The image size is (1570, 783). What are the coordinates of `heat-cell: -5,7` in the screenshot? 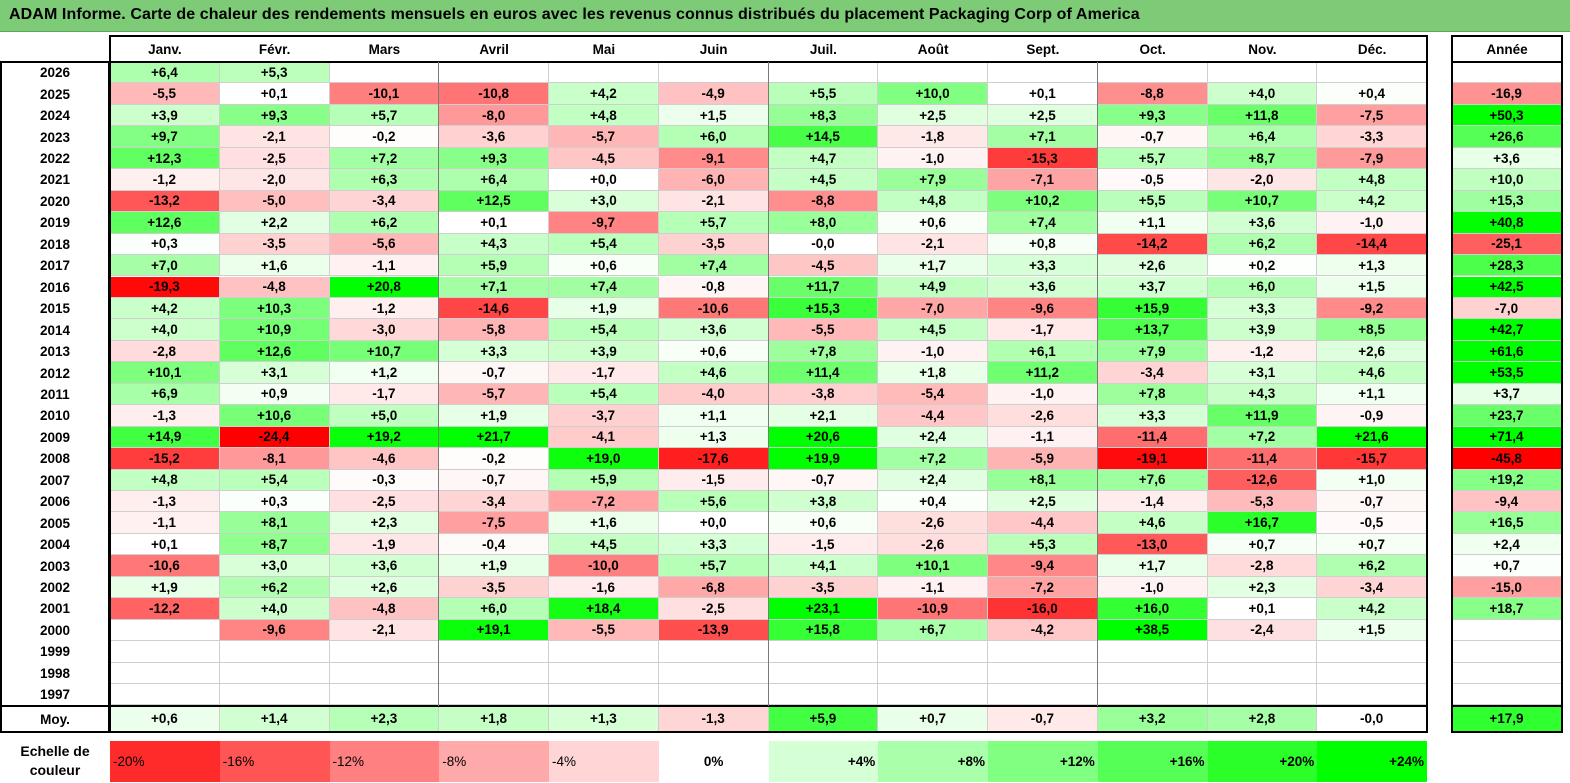 It's located at (604, 137).